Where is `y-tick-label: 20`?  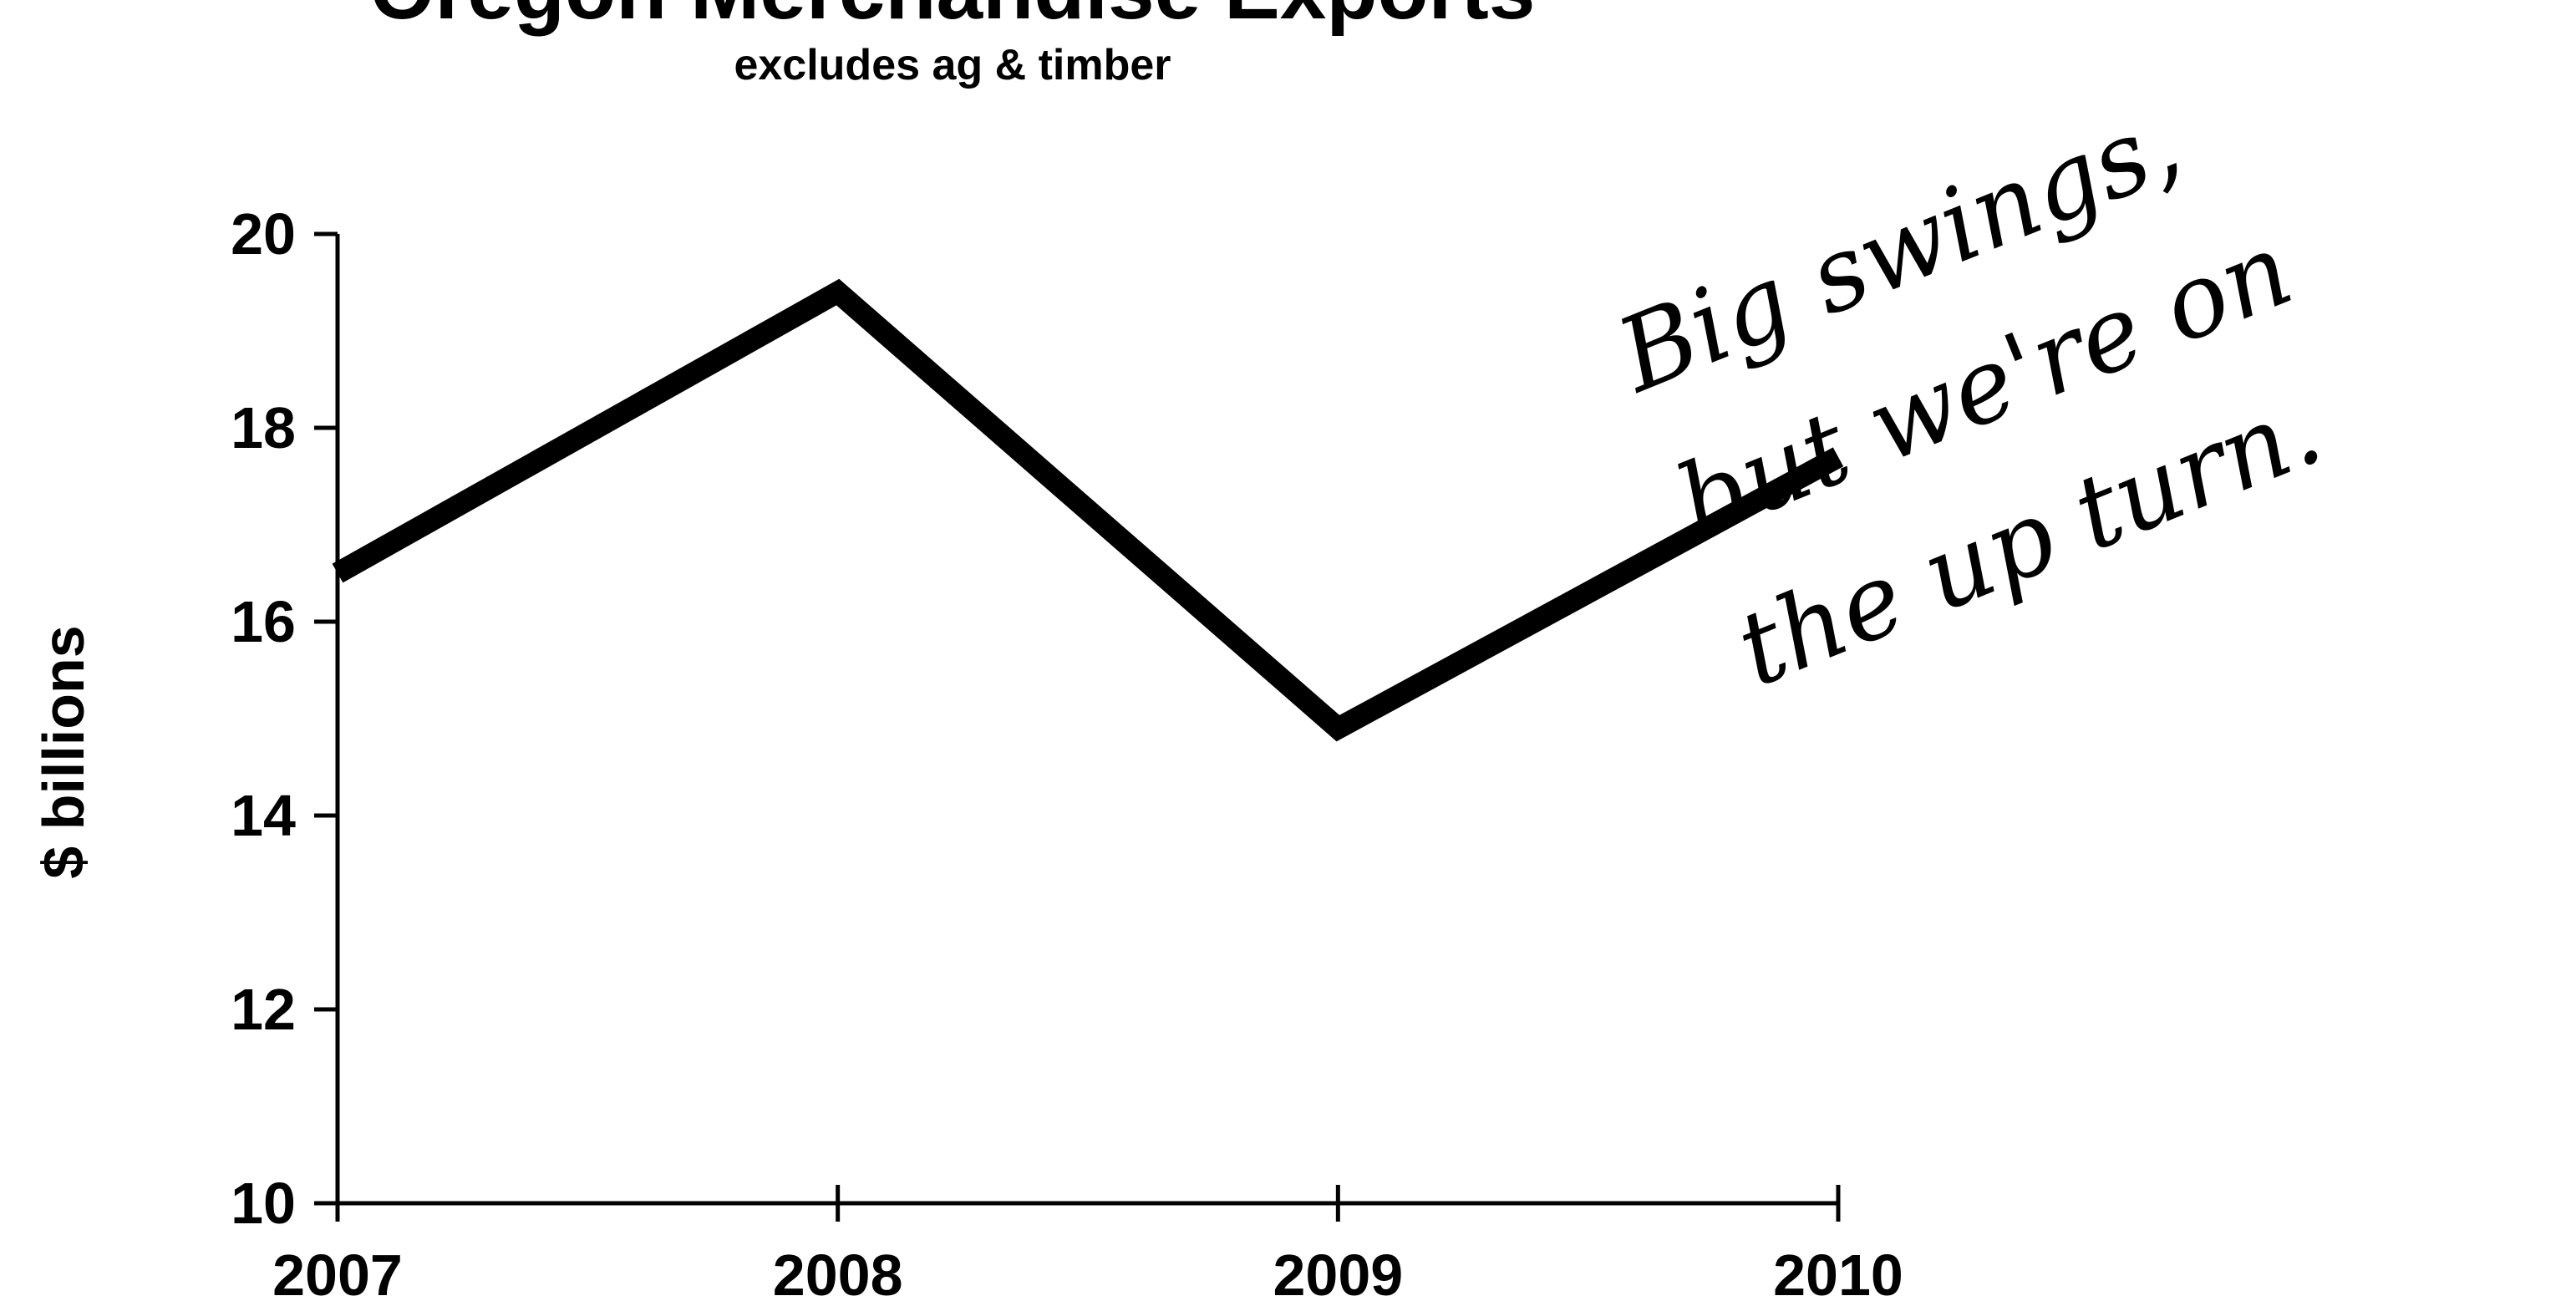
y-tick-label: 20 is located at coordinates (263, 234).